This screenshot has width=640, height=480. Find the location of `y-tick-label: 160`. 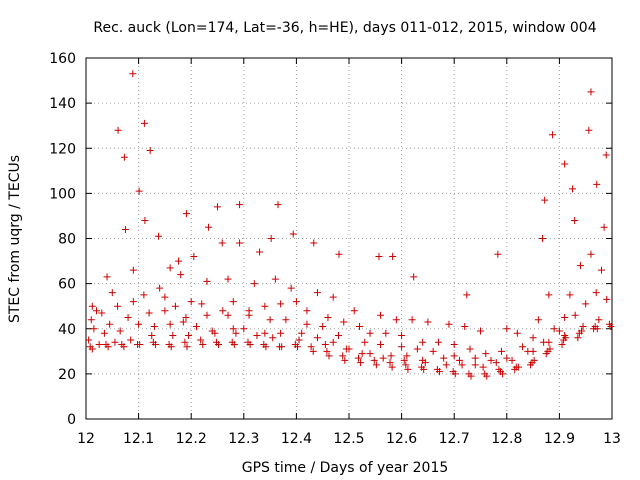

y-tick-label: 160 is located at coordinates (62, 59).